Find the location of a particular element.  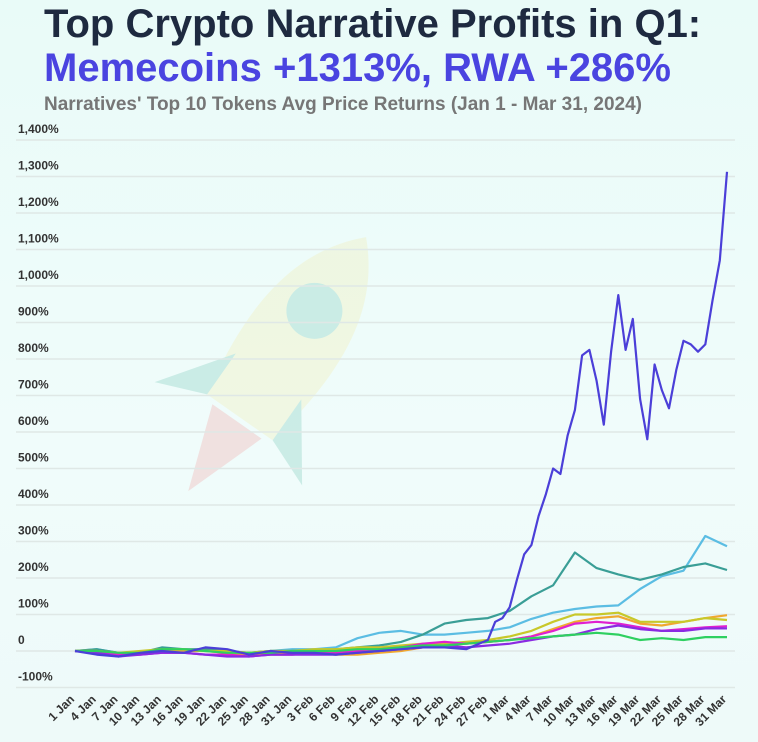

y-tick-label: 900% is located at coordinates (33, 312).